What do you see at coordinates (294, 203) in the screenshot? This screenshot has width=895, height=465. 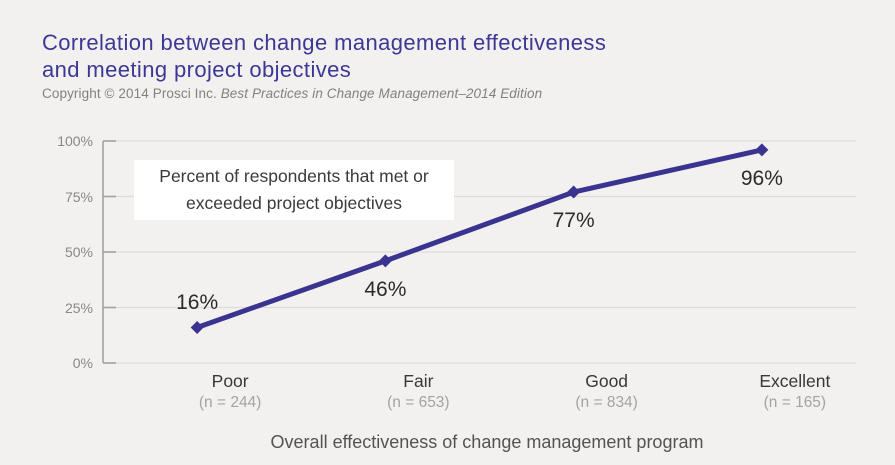 I see `annotation-line-2: exceeded project objectives` at bounding box center [294, 203].